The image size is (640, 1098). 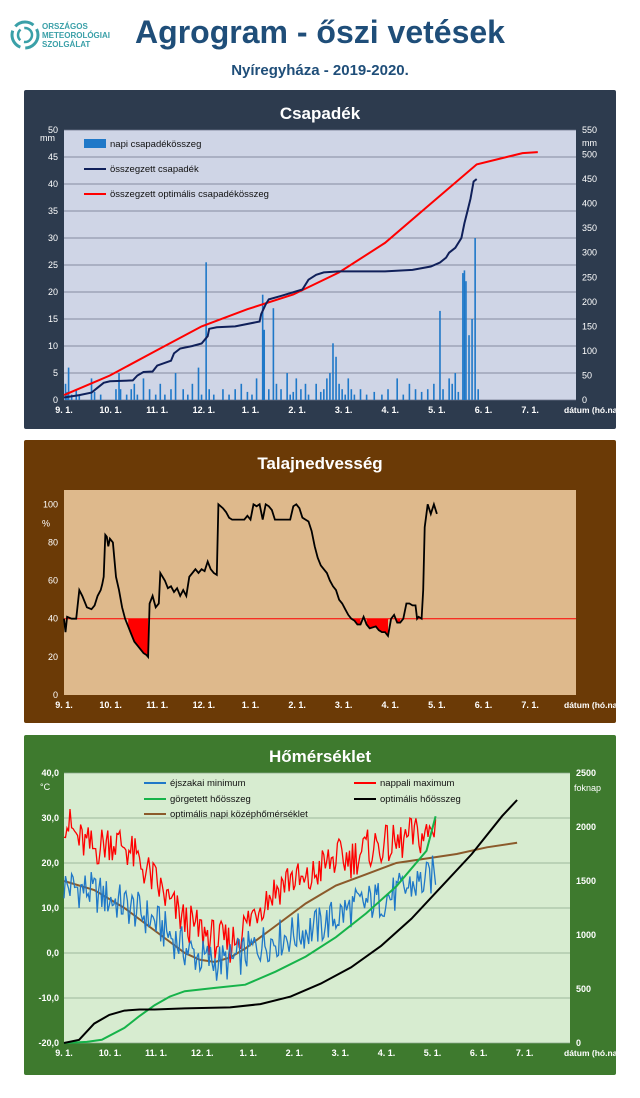 What do you see at coordinates (50, 863) in the screenshot?
I see `y-tick-label: 20,0` at bounding box center [50, 863].